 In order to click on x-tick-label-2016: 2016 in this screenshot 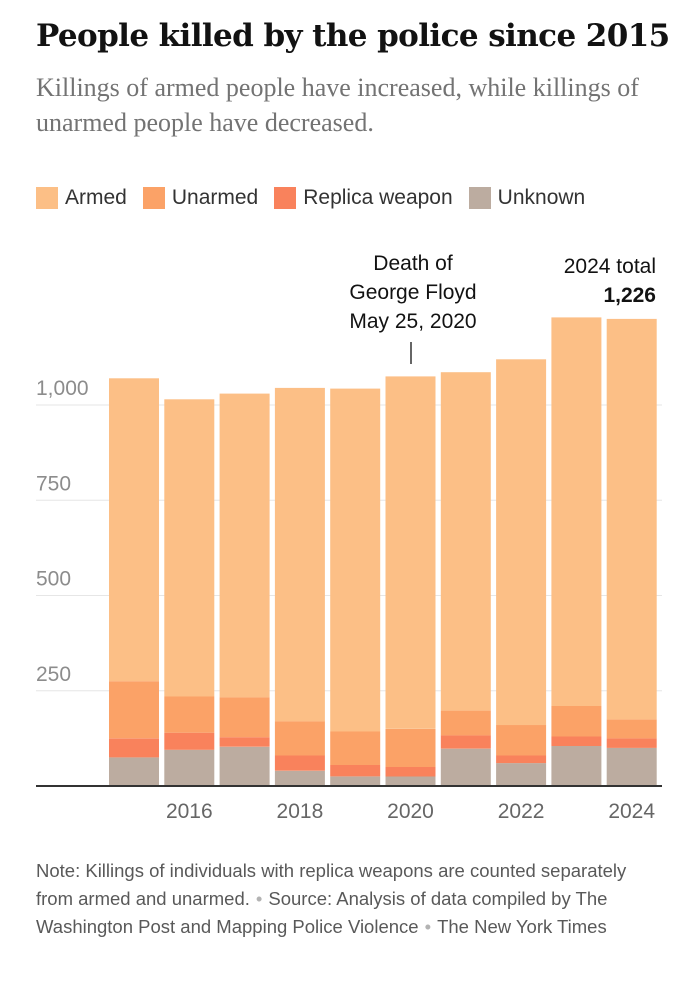, I will do `click(189, 811)`.